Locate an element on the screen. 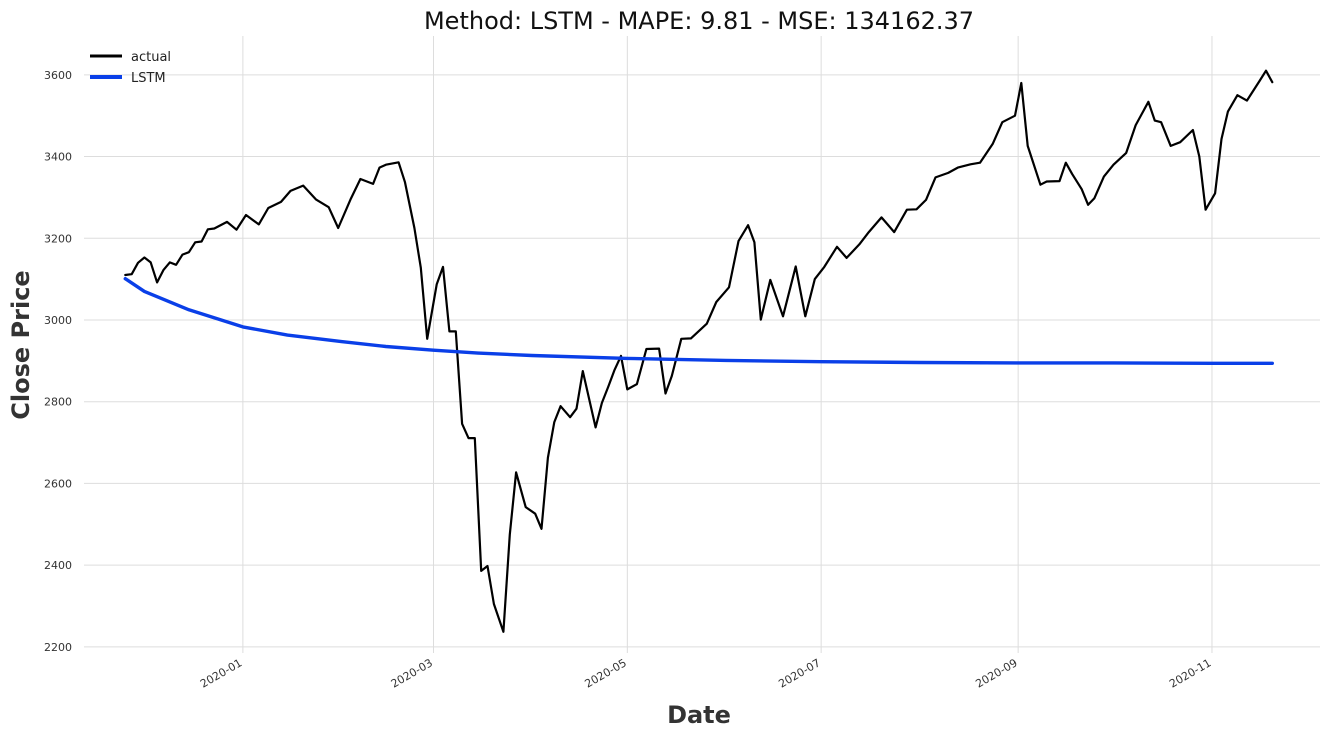  x-tick-label: 2020-09 is located at coordinates (996, 673).